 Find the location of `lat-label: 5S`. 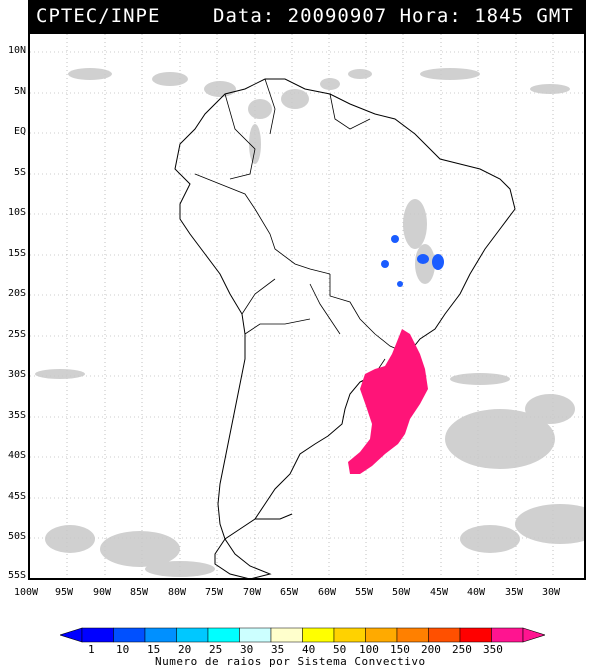

lat-label: 5S is located at coordinates (19, 172).